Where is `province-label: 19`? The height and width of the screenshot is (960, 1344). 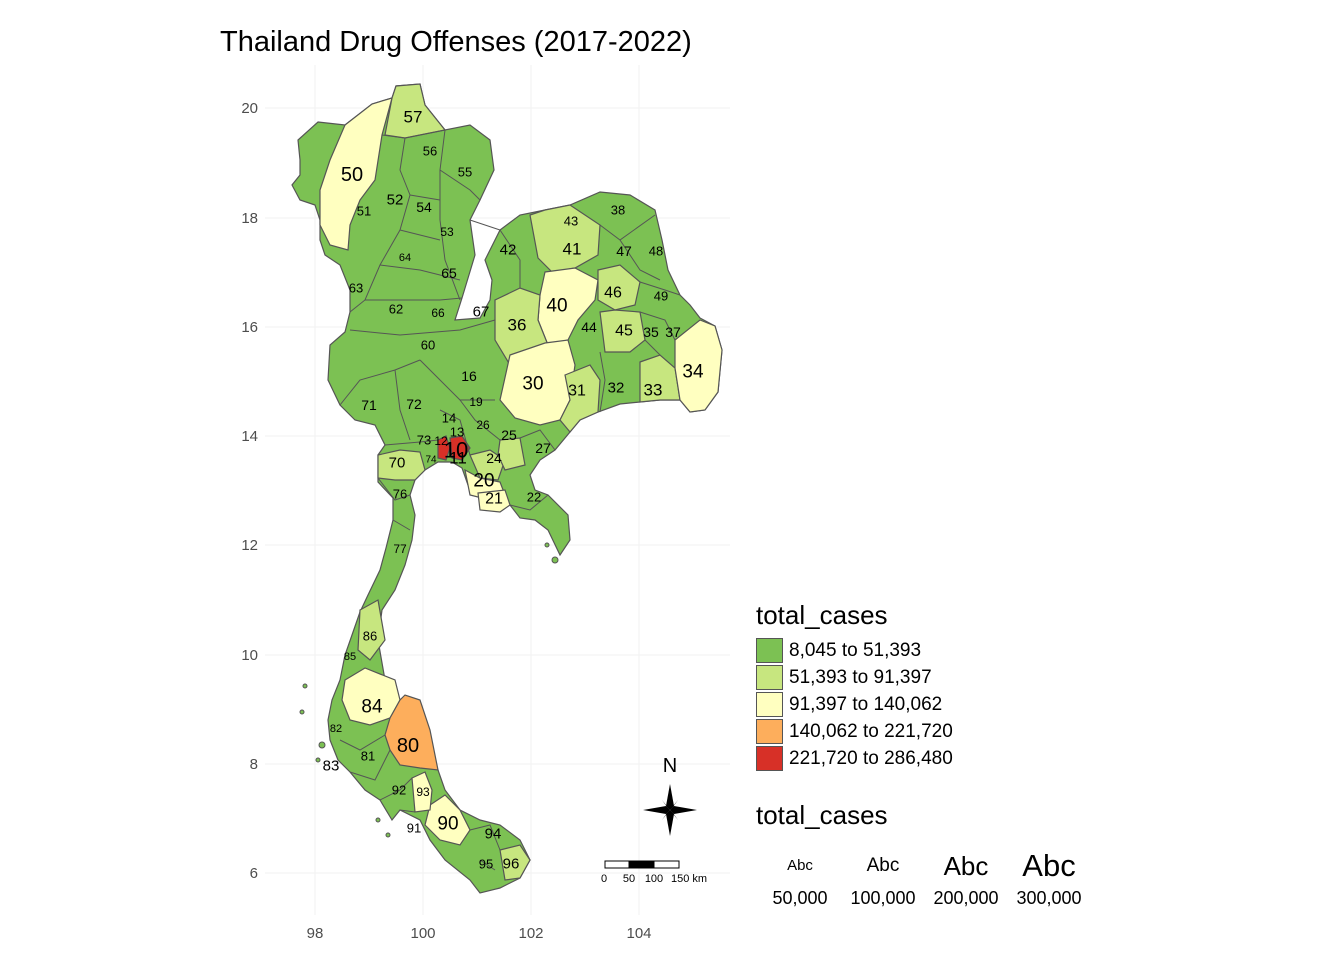 province-label: 19 is located at coordinates (476, 402).